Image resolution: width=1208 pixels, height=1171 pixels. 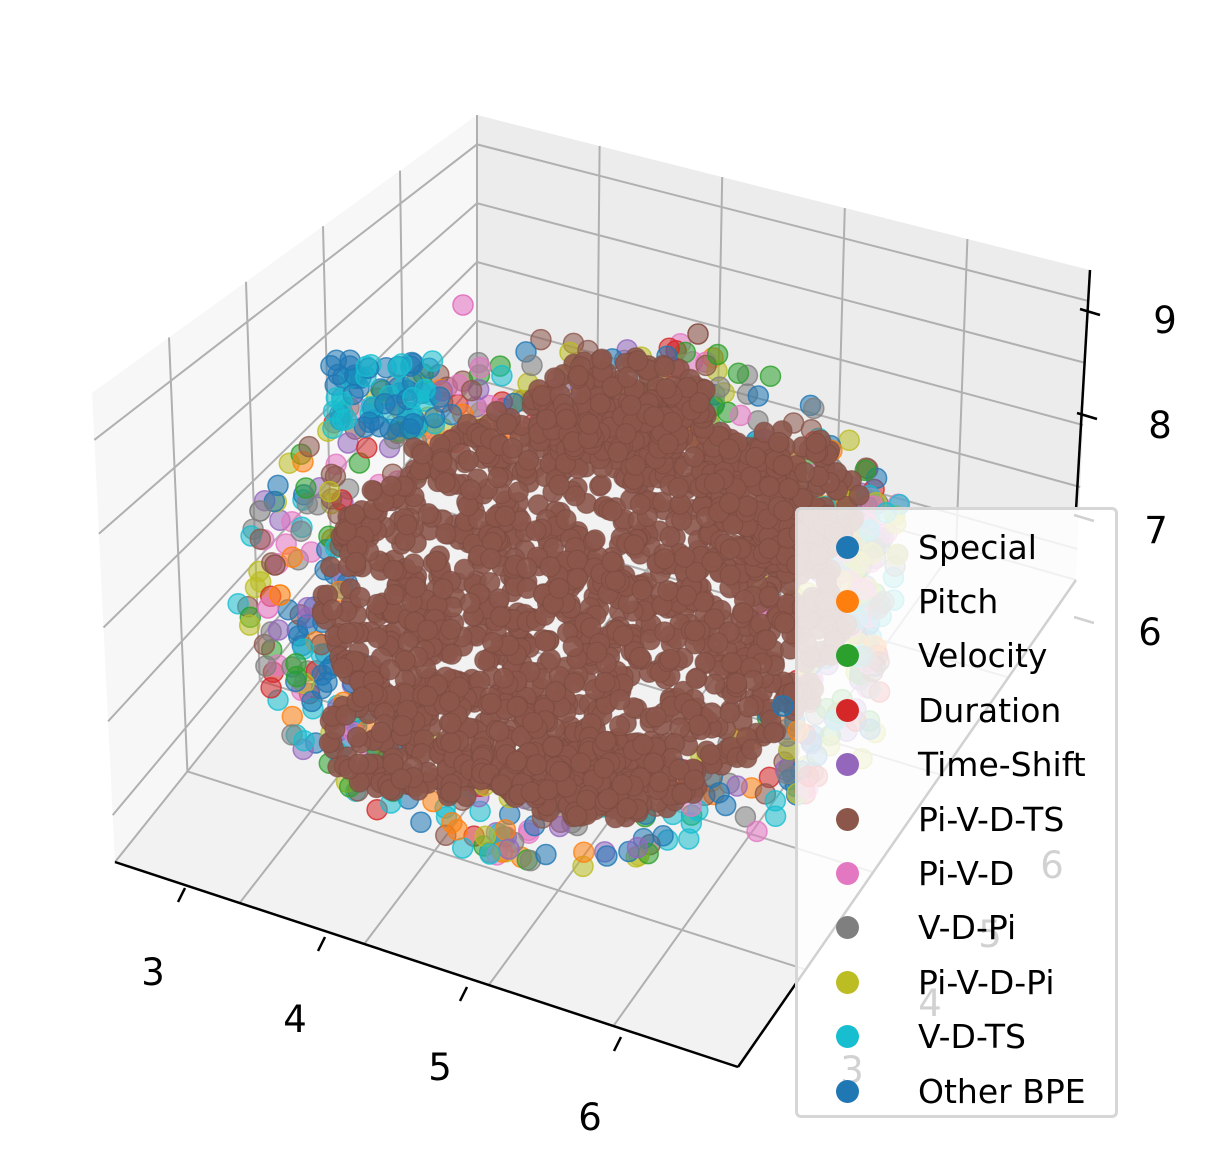 I want to click on legend-item-duration: Duration, so click(x=956, y=711).